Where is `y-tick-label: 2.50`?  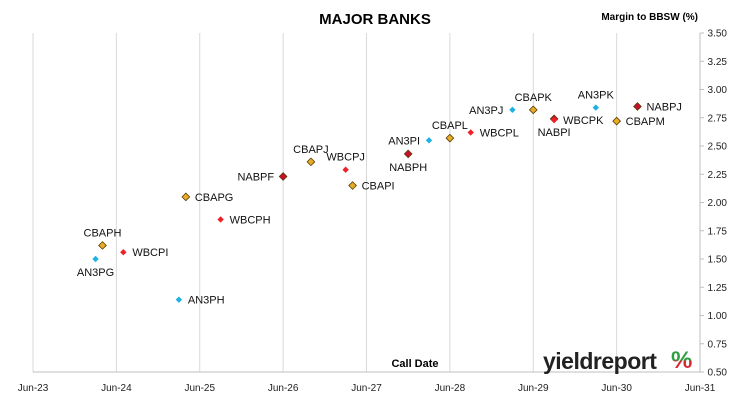
y-tick-label: 2.50 is located at coordinates (718, 147).